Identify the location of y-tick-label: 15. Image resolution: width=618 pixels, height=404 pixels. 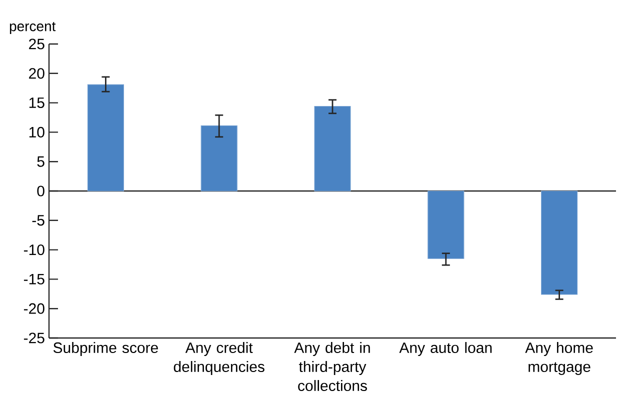
(36, 103).